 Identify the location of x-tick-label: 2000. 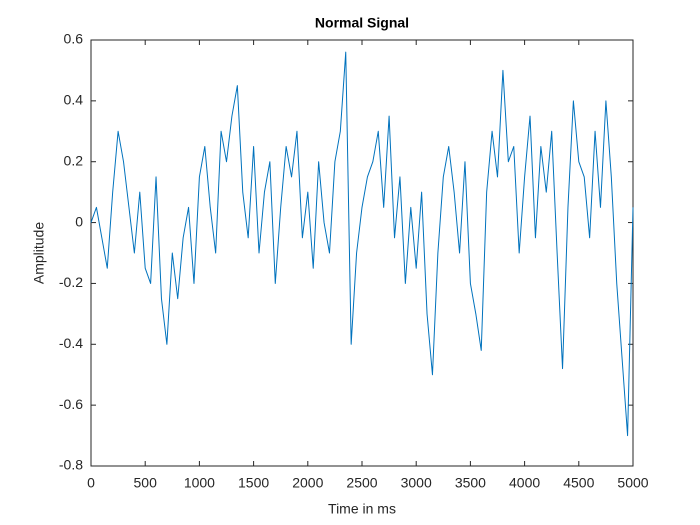
(307, 483).